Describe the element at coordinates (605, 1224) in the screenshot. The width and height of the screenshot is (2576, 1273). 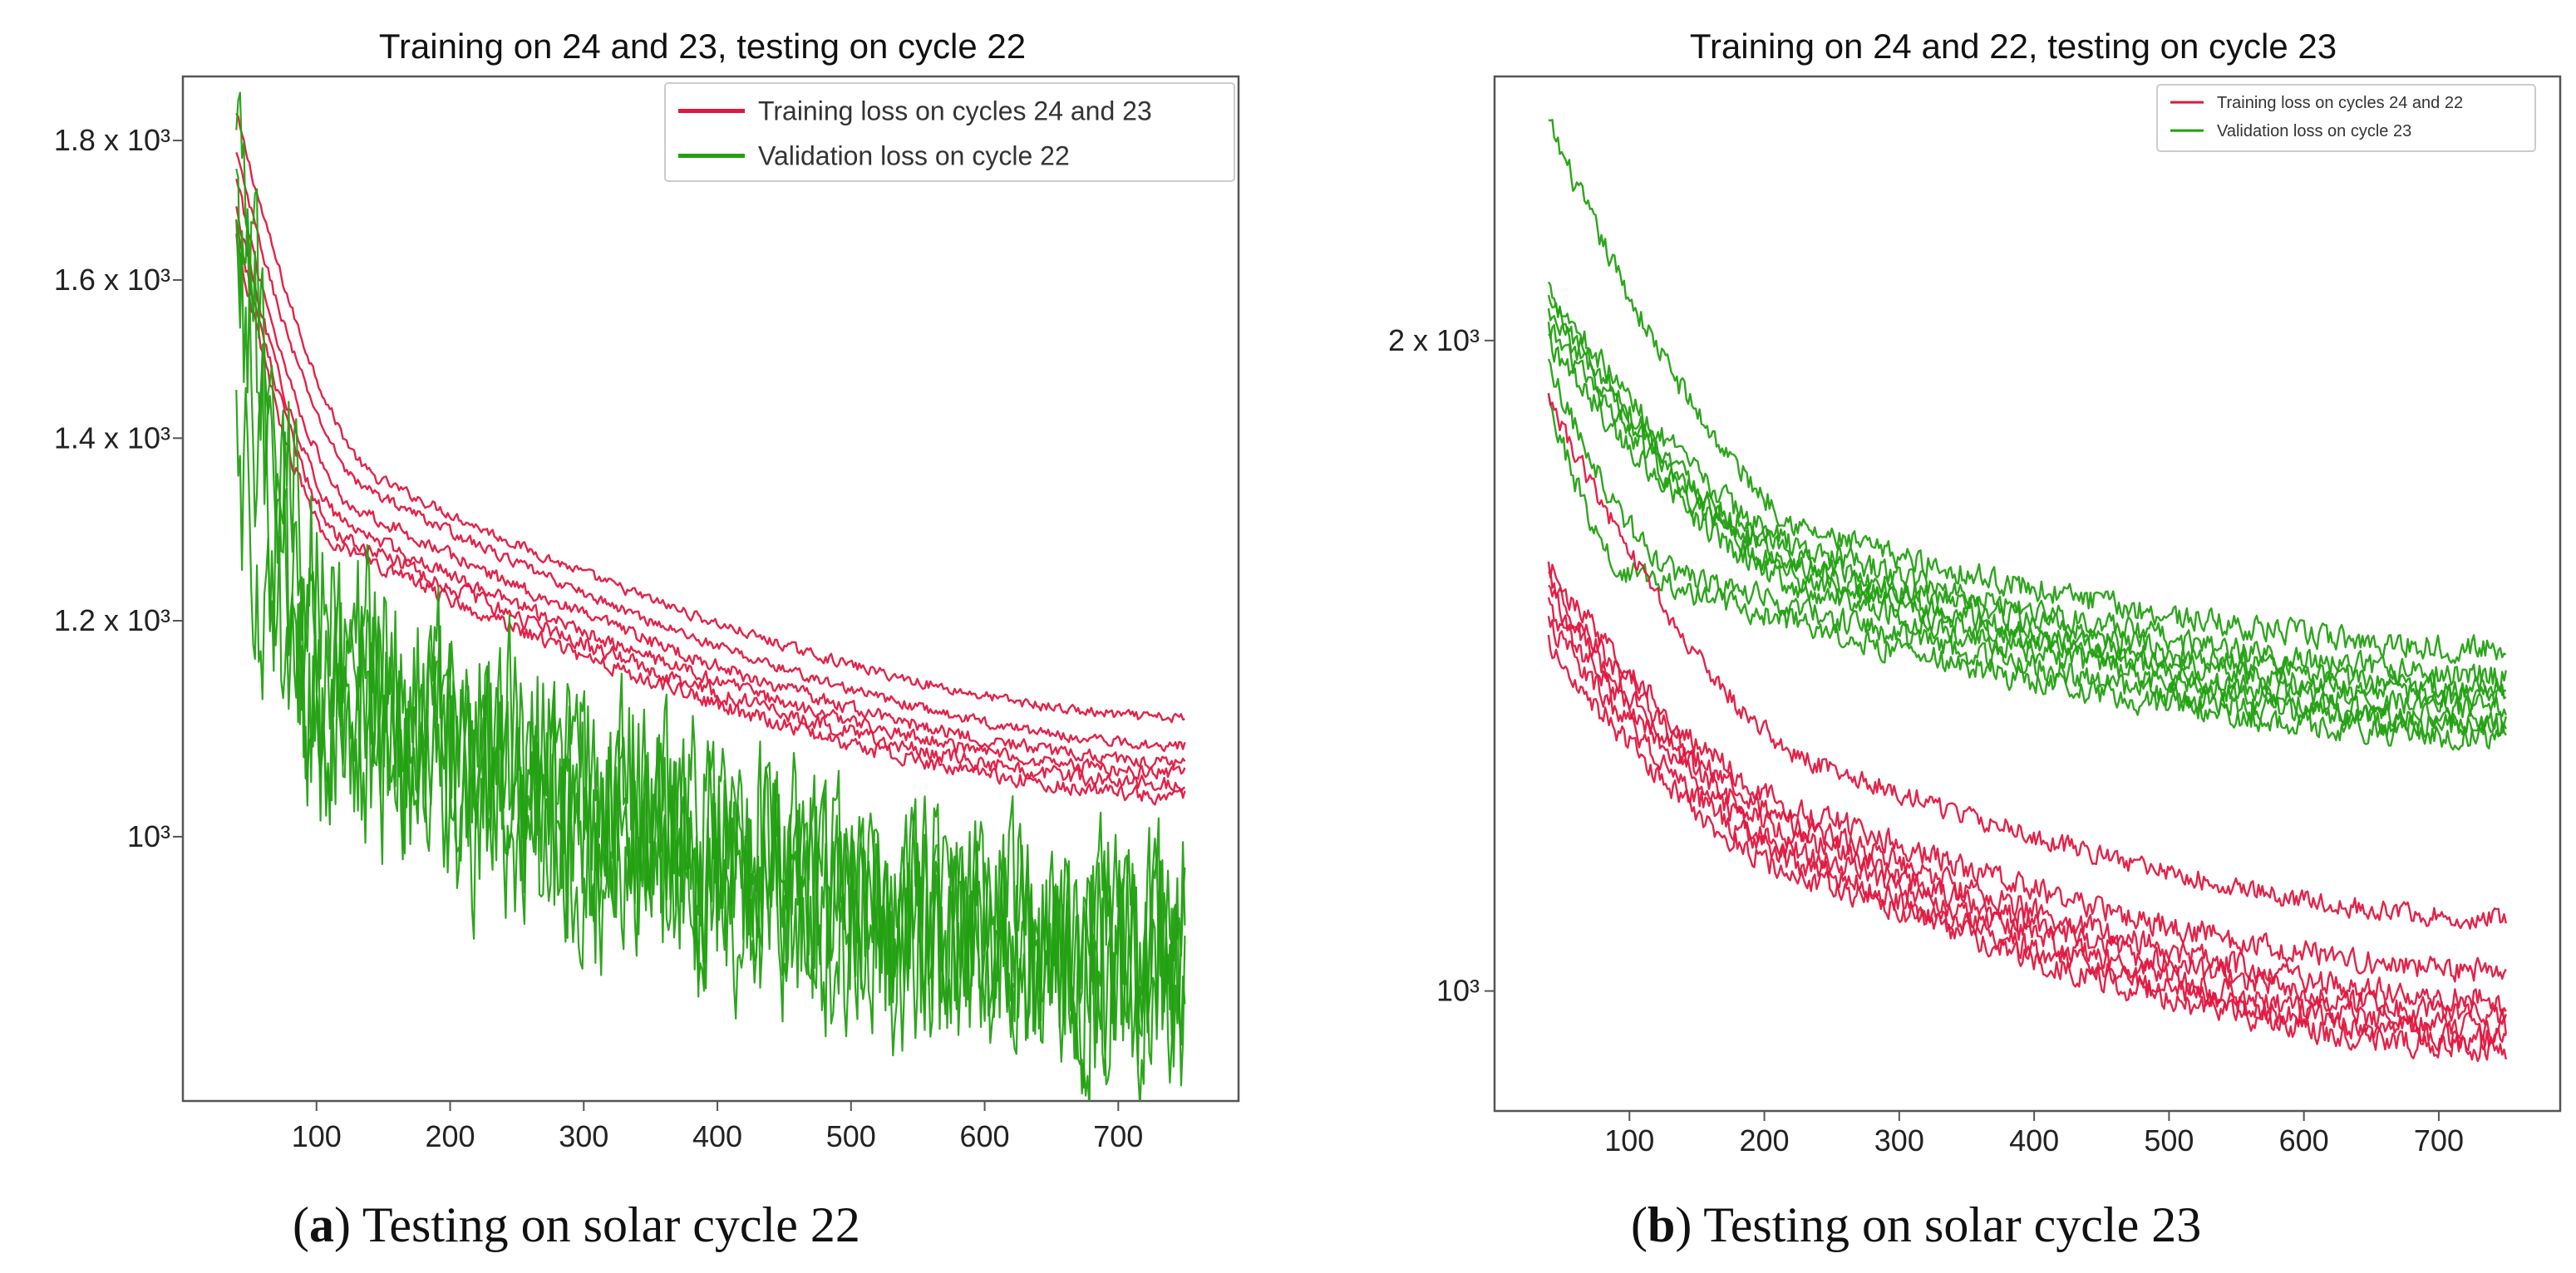
I see `caption-a-text: Testing on solar cycle 22` at that location.